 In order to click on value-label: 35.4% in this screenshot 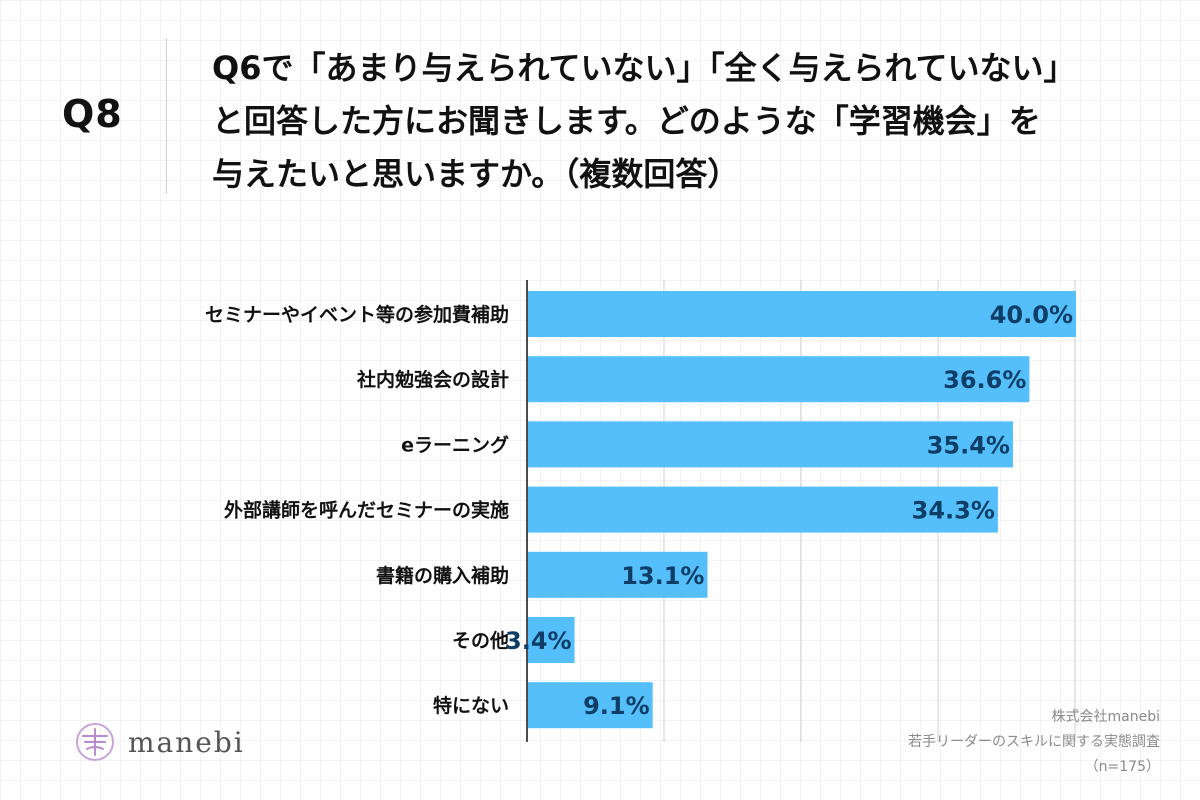, I will do `click(968, 445)`.